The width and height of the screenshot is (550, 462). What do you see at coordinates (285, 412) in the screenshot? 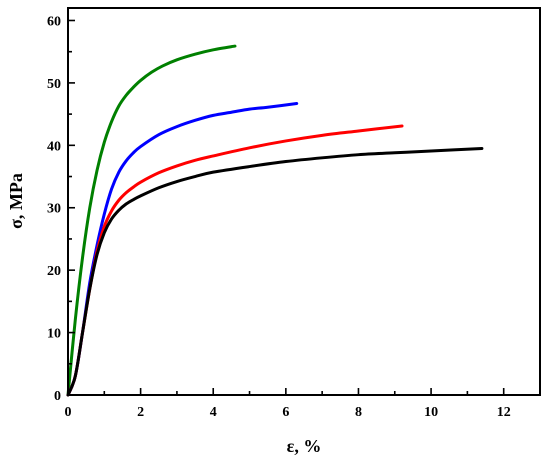
I see `x-tick-label: 6` at bounding box center [285, 412].